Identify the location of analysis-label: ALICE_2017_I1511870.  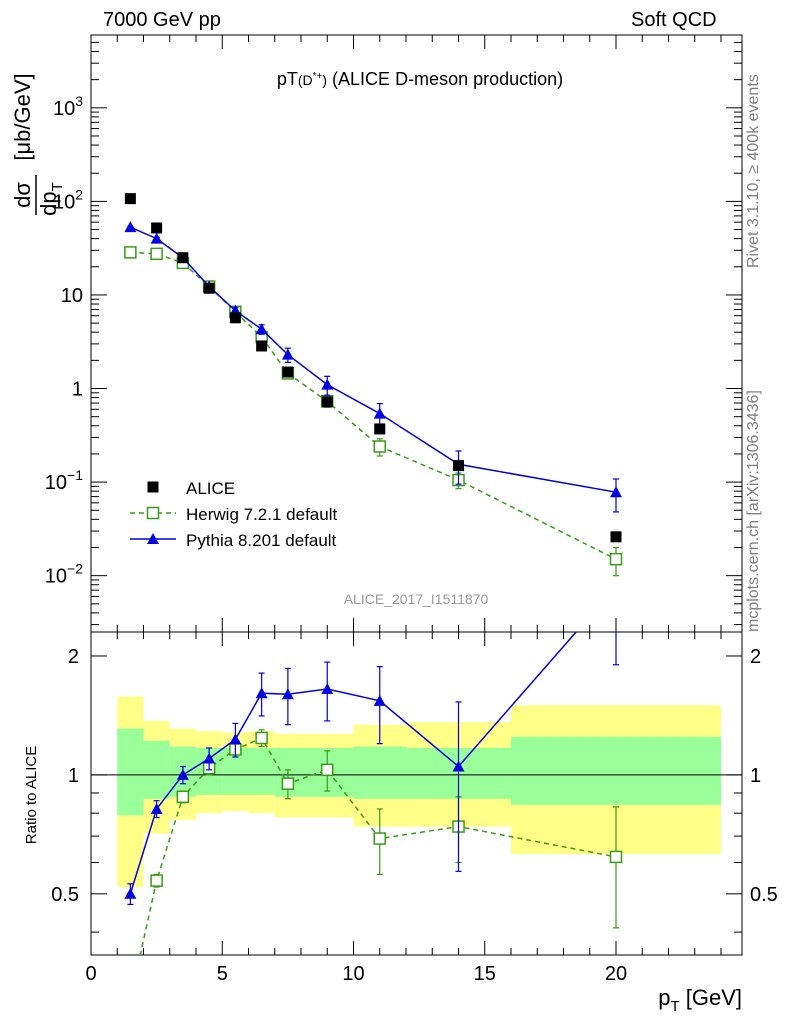
(416, 599).